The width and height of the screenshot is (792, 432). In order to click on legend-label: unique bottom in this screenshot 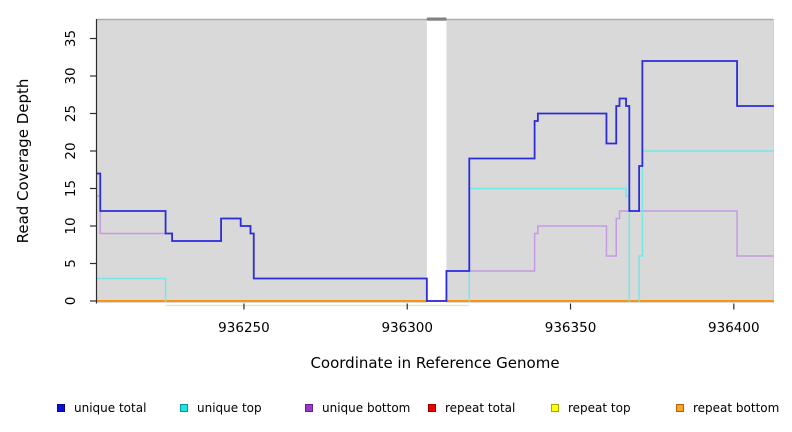, I will do `click(366, 408)`.